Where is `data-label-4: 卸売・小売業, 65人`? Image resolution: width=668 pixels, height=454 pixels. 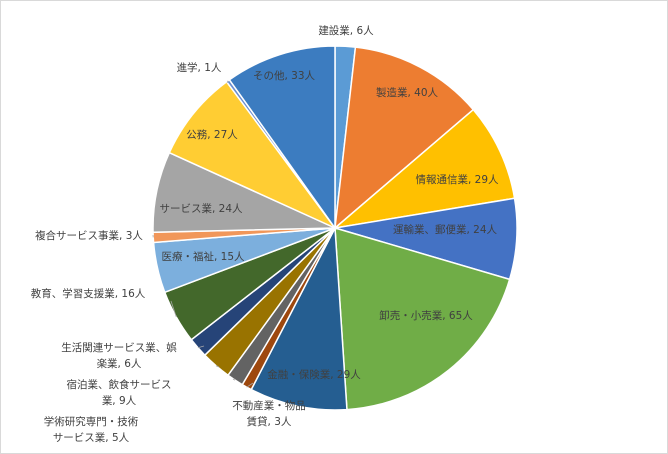
data-label-4: 卸売・小売業, 65人 is located at coordinates (426, 315).